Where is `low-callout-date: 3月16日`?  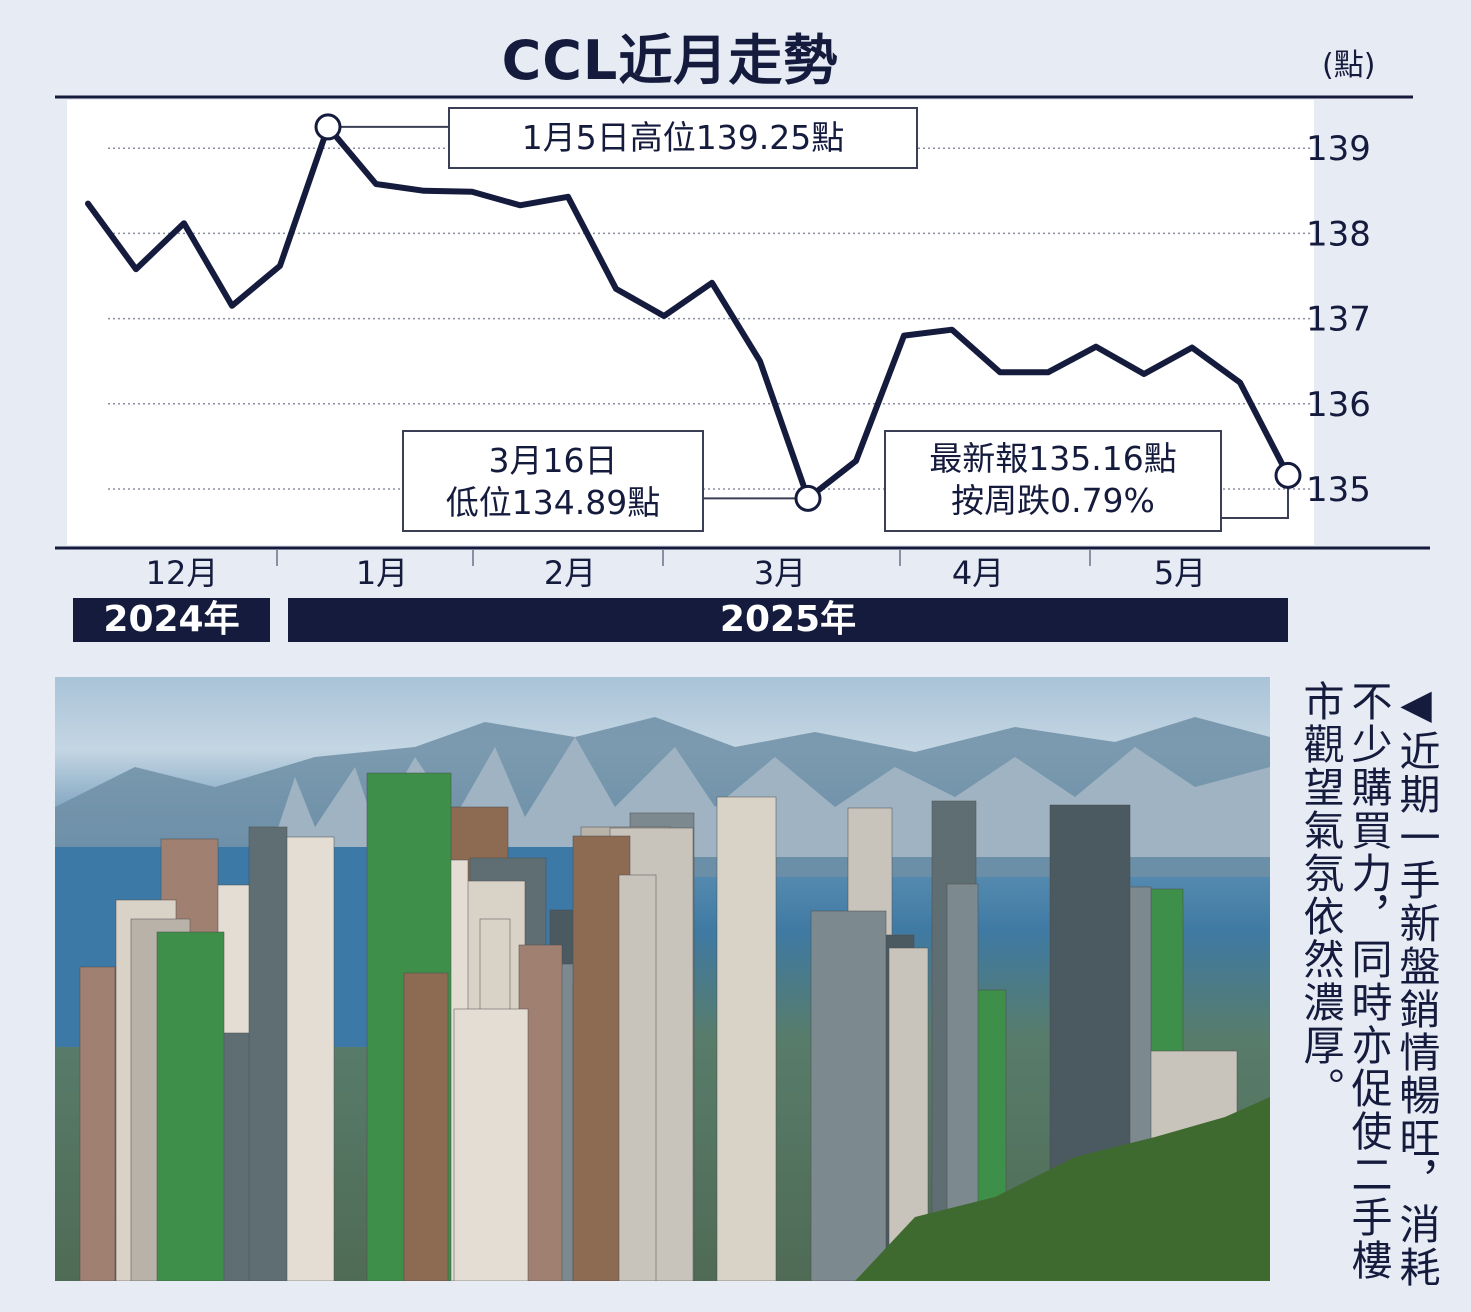 low-callout-date: 3月16日 is located at coordinates (553, 460).